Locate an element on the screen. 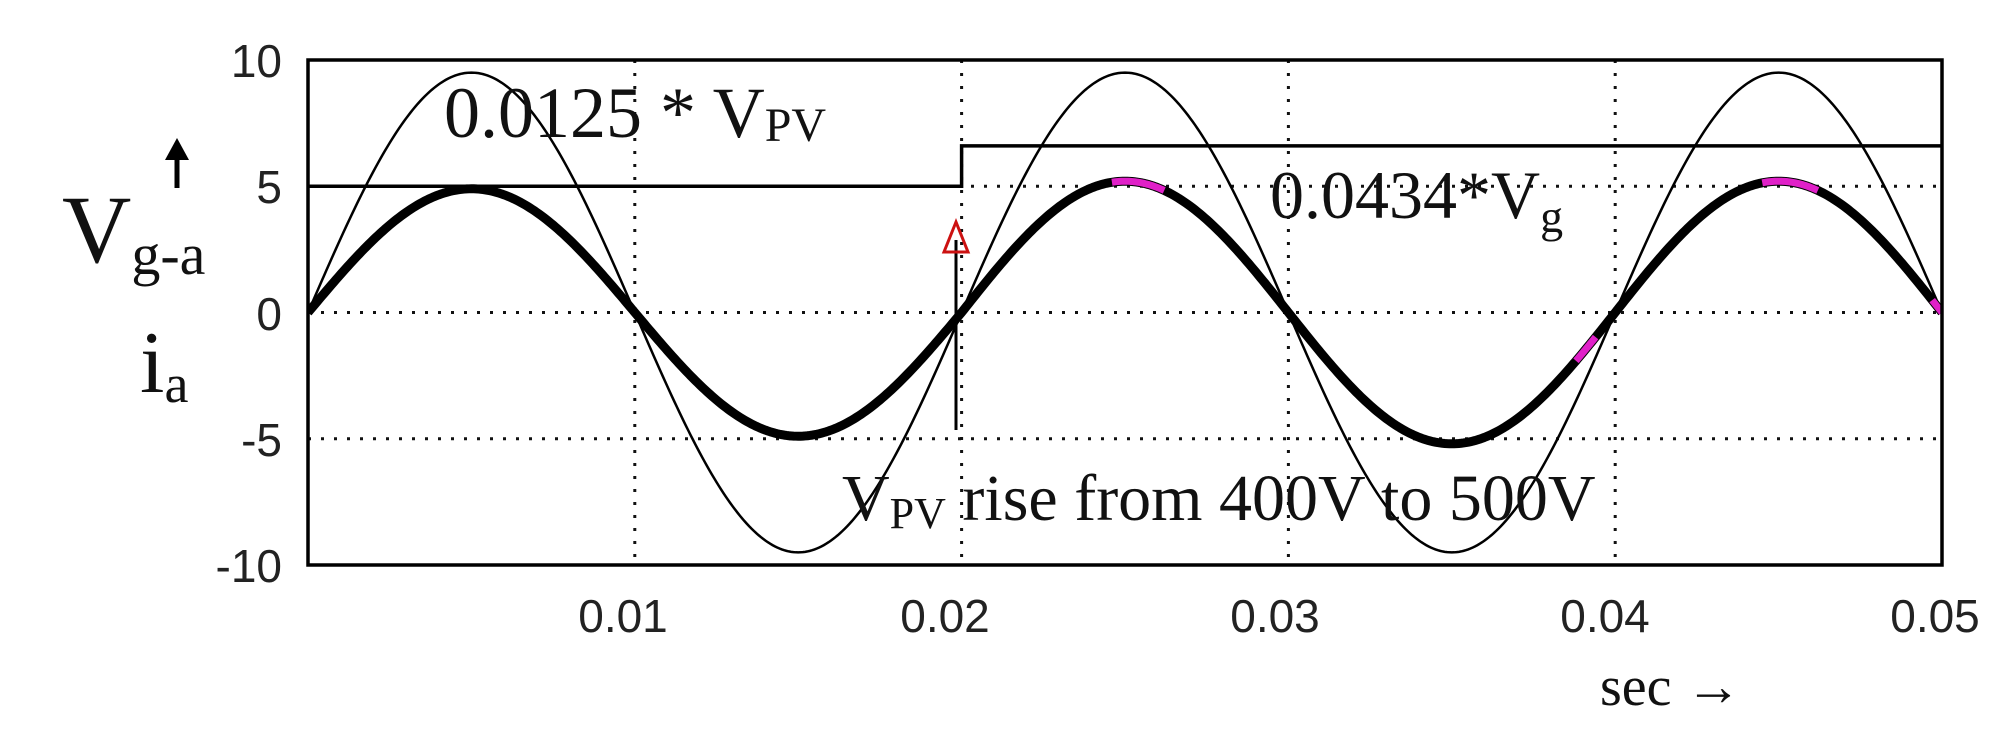 Image resolution: width=2015 pixels, height=731 pixels. y-axis-label: Vg-a ia is located at coordinates (133, 276).